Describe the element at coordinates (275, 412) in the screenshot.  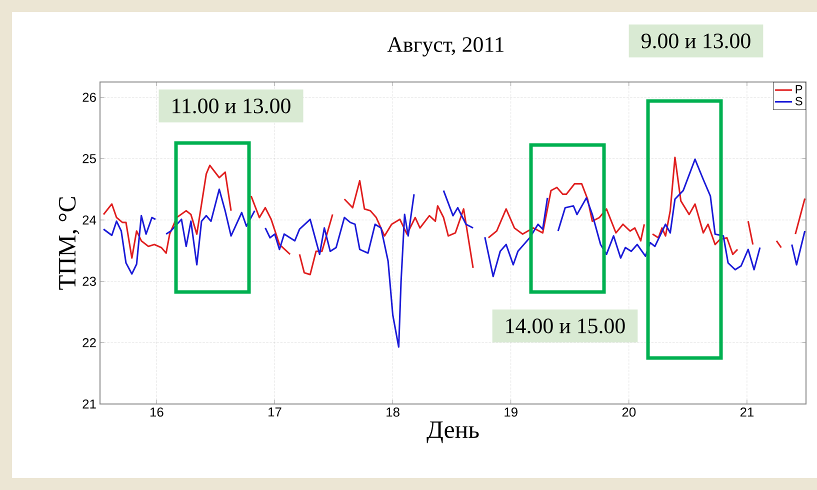
I see `x-tick-label: 17` at that location.